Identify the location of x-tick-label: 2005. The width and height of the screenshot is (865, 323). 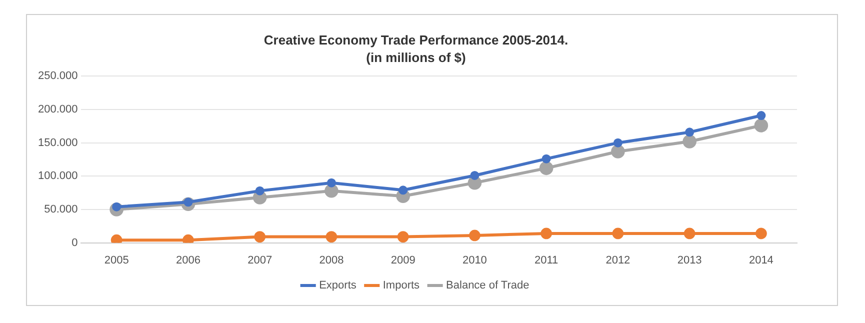
(116, 260).